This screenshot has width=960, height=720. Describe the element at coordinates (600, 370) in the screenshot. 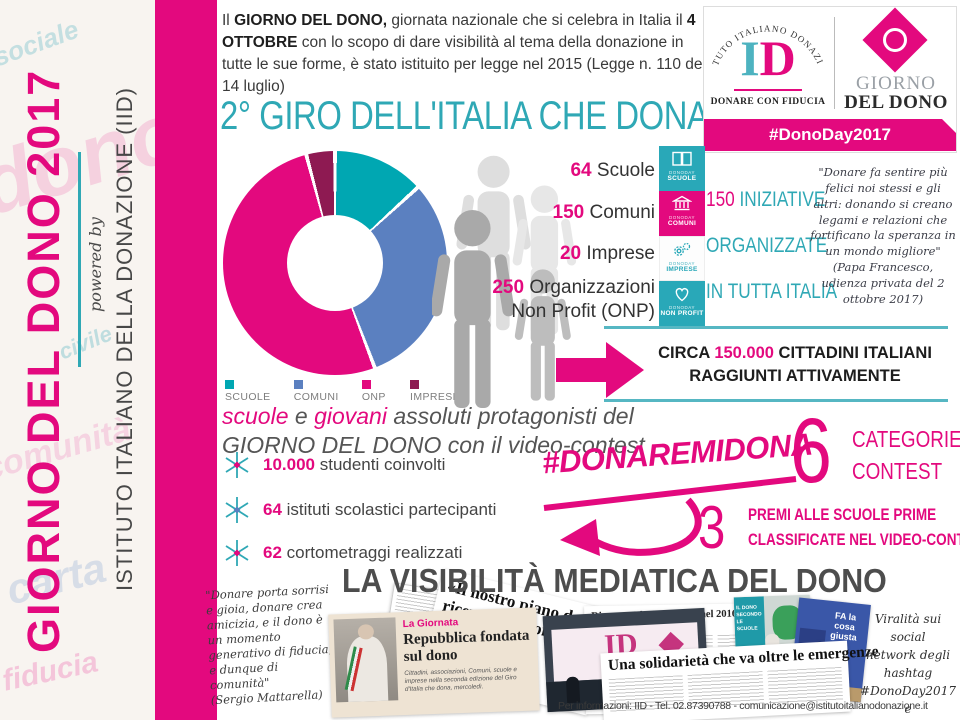

I see `arrow-right-icon` at that location.